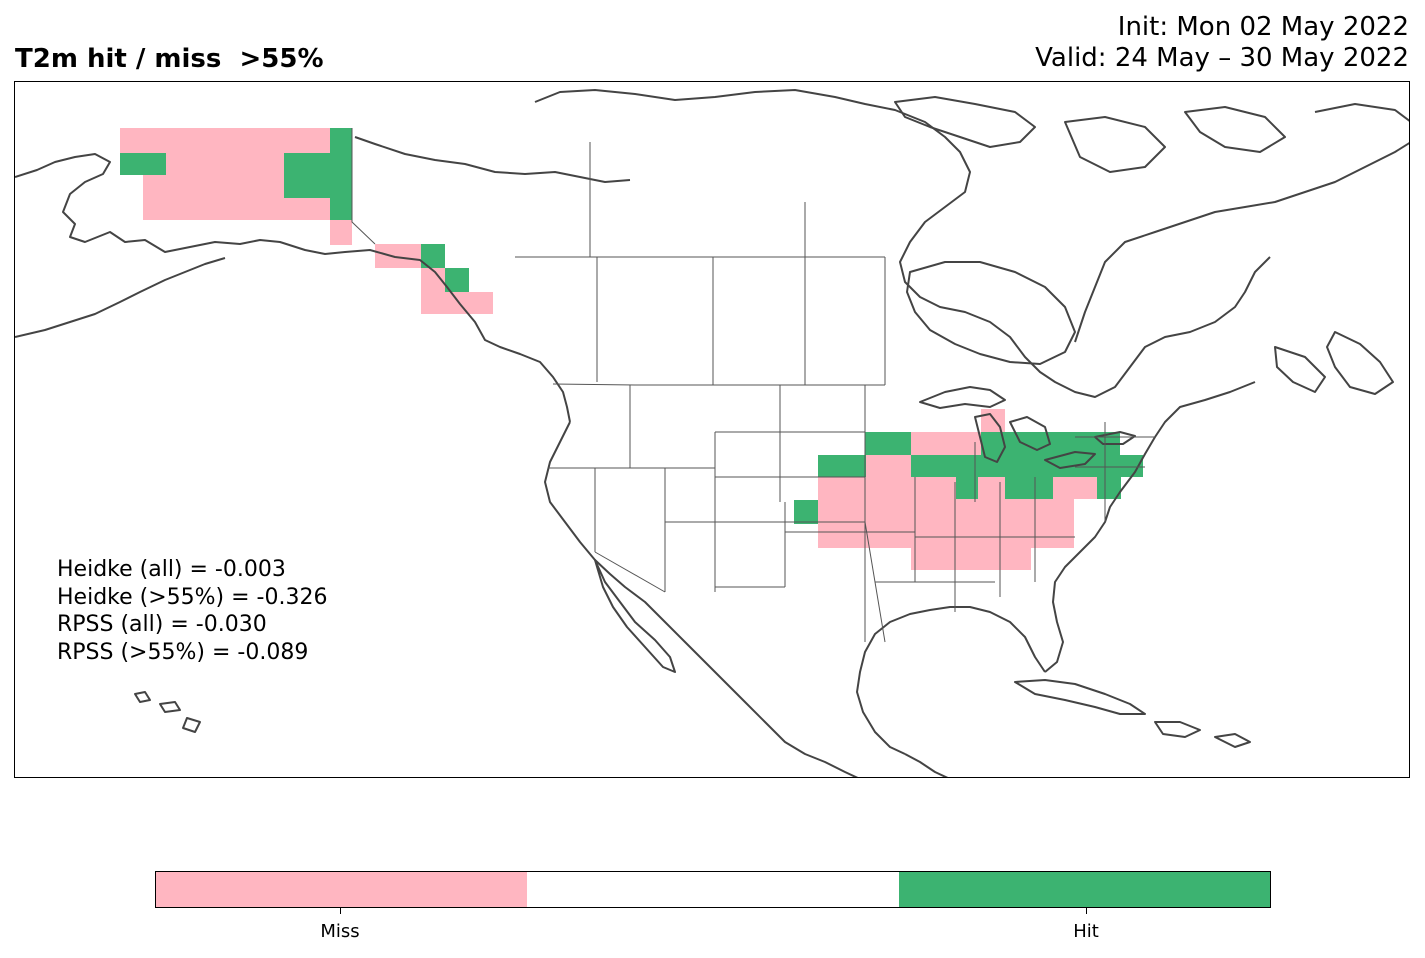 The image size is (1425, 958). I want to click on rpss-55: RPSS (>55%) = -0.089, so click(183, 652).